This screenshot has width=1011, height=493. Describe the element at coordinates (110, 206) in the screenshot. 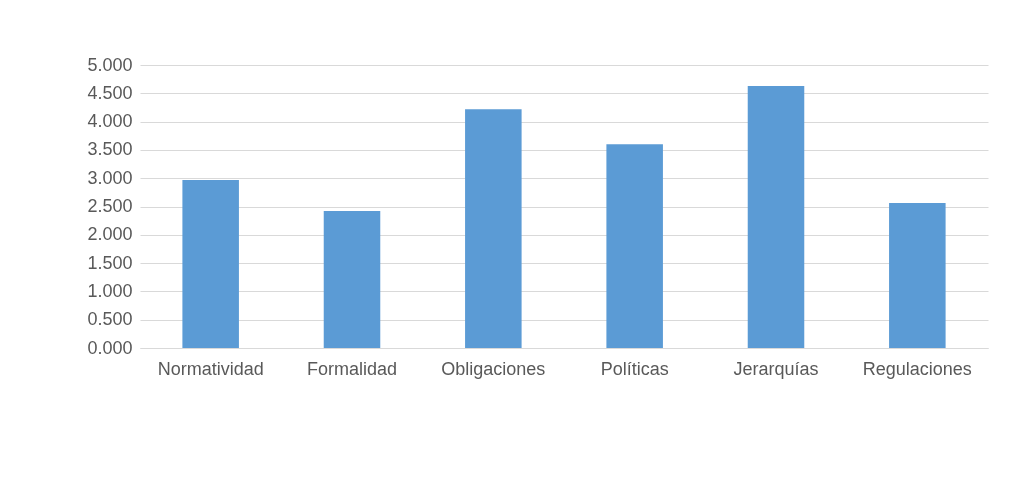

I see `y-tick-label: 2.500` at that location.